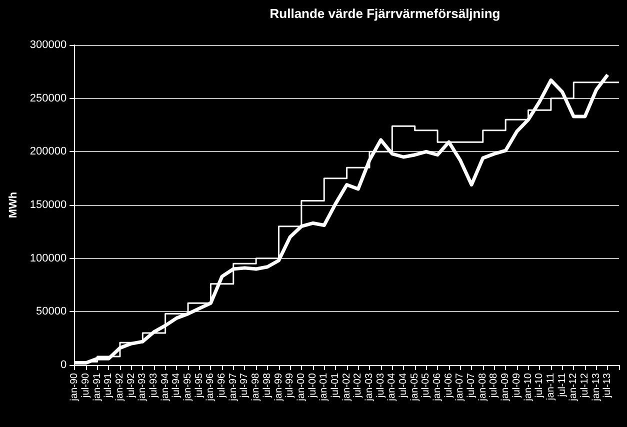 The width and height of the screenshot is (627, 427). Describe the element at coordinates (142, 387) in the screenshot. I see `x-tick-label: jan-93` at that location.